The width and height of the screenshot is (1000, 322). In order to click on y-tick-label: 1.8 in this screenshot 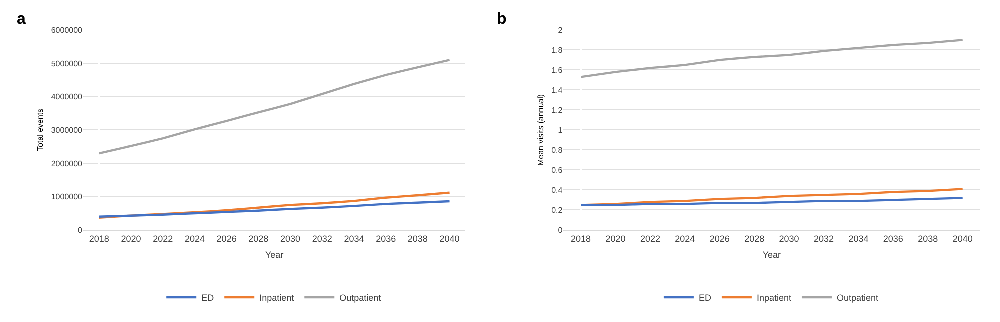, I will do `click(558, 51)`.